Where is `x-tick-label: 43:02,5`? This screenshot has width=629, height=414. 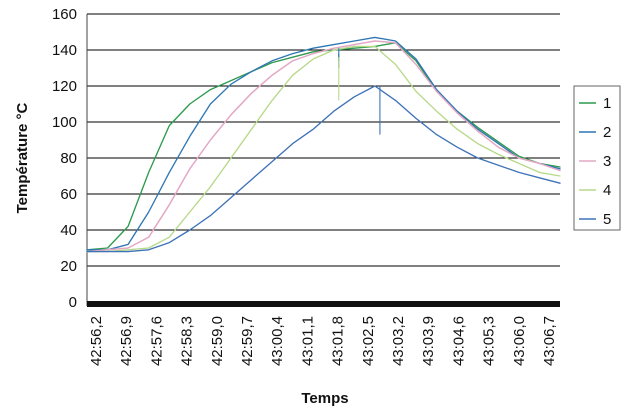 x-tick-label: 43:02,5 is located at coordinates (368, 341).